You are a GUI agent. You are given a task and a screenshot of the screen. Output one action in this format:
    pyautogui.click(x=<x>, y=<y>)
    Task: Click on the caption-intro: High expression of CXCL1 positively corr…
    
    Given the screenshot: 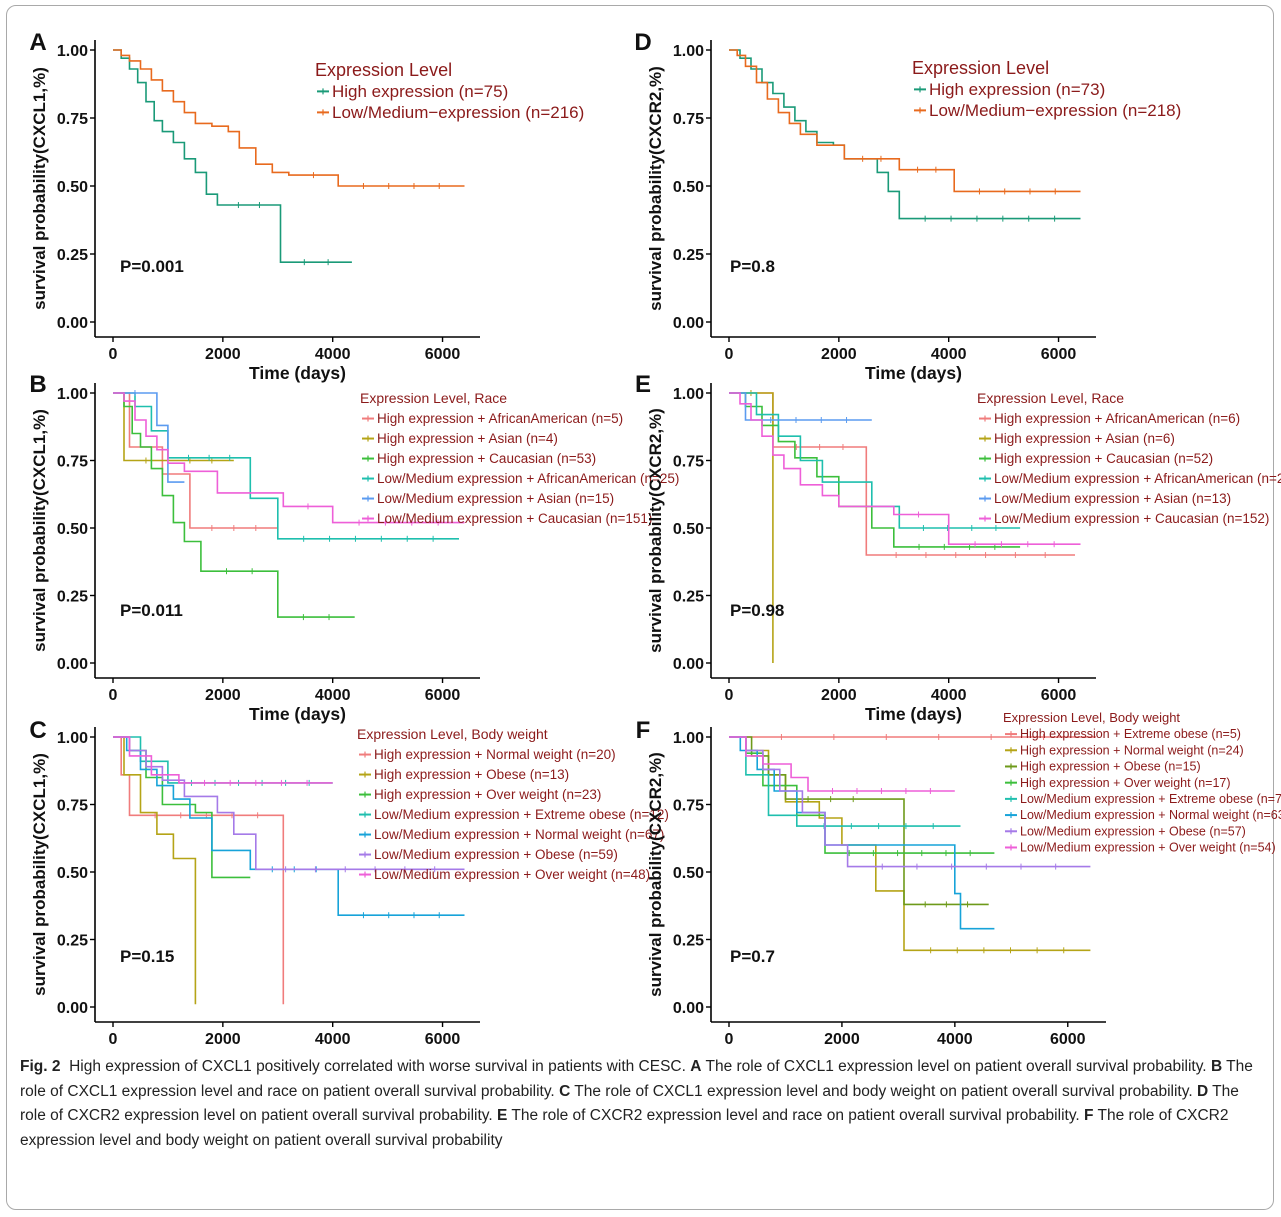 What is the action you would take?
    pyautogui.click(x=377, y=1066)
    